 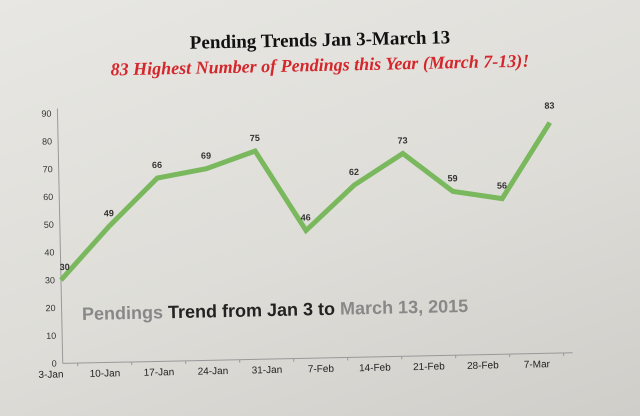 What do you see at coordinates (50, 308) in the screenshot?
I see `y-tick-label: 20` at bounding box center [50, 308].